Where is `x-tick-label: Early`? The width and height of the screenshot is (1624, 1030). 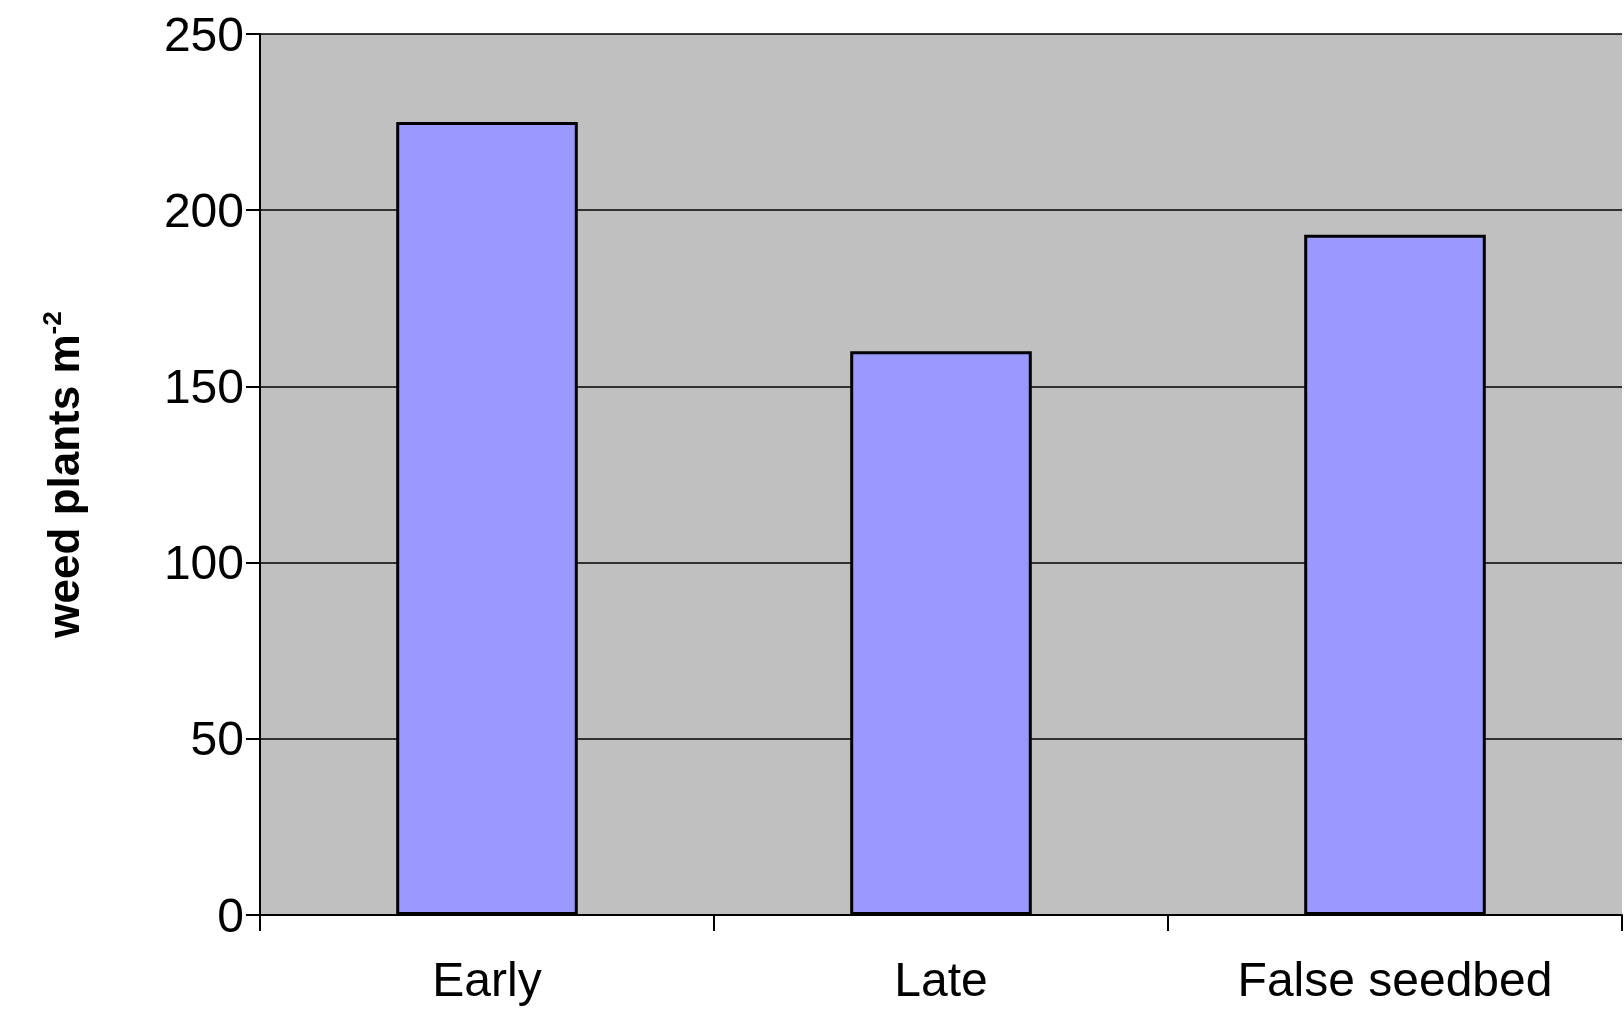 x-tick-label: Early is located at coordinates (487, 979).